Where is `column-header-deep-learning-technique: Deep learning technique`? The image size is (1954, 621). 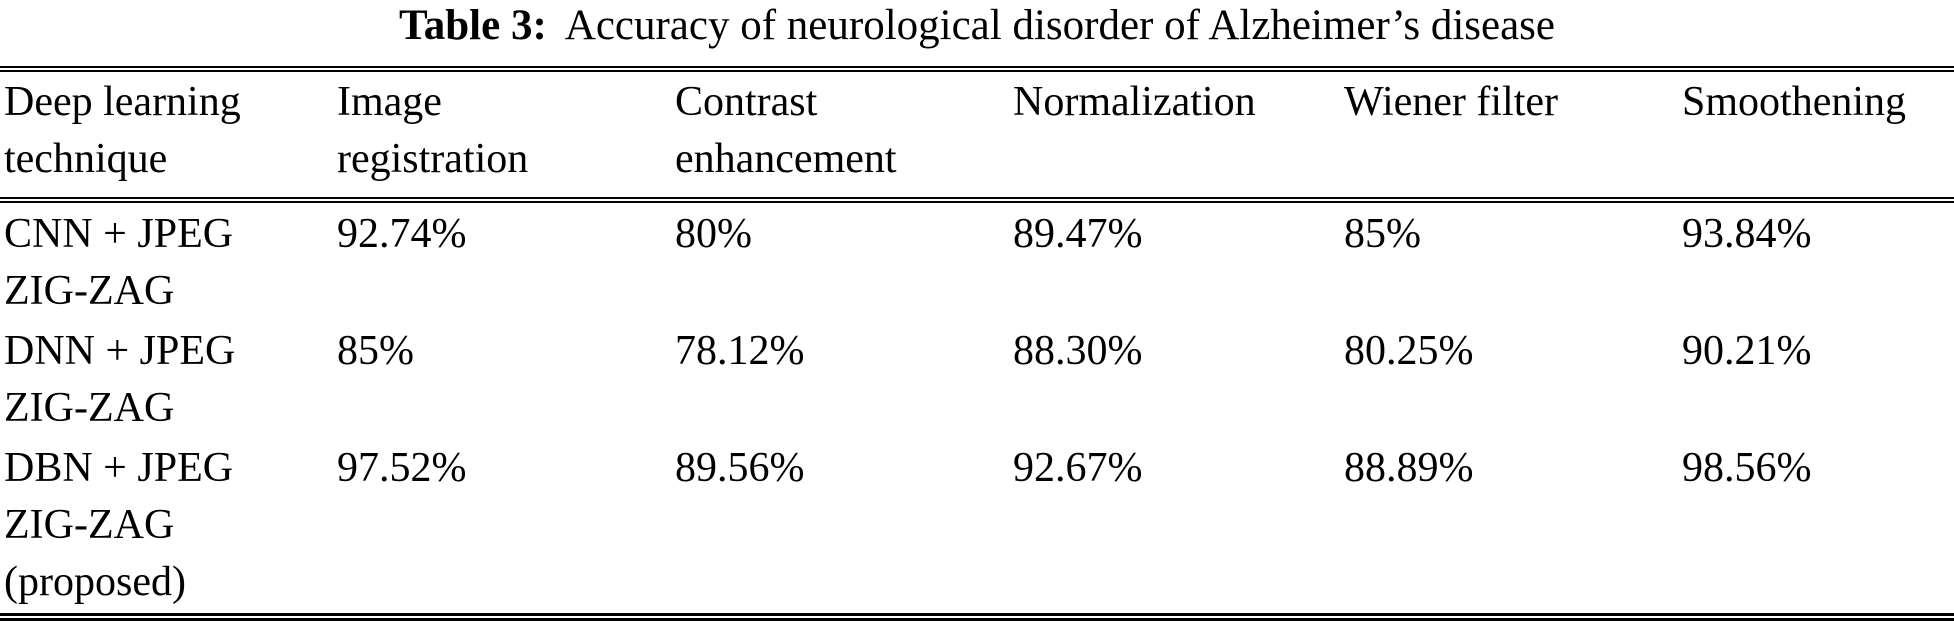 column-header-deep-learning-technique: Deep learning technique is located at coordinates (166, 136).